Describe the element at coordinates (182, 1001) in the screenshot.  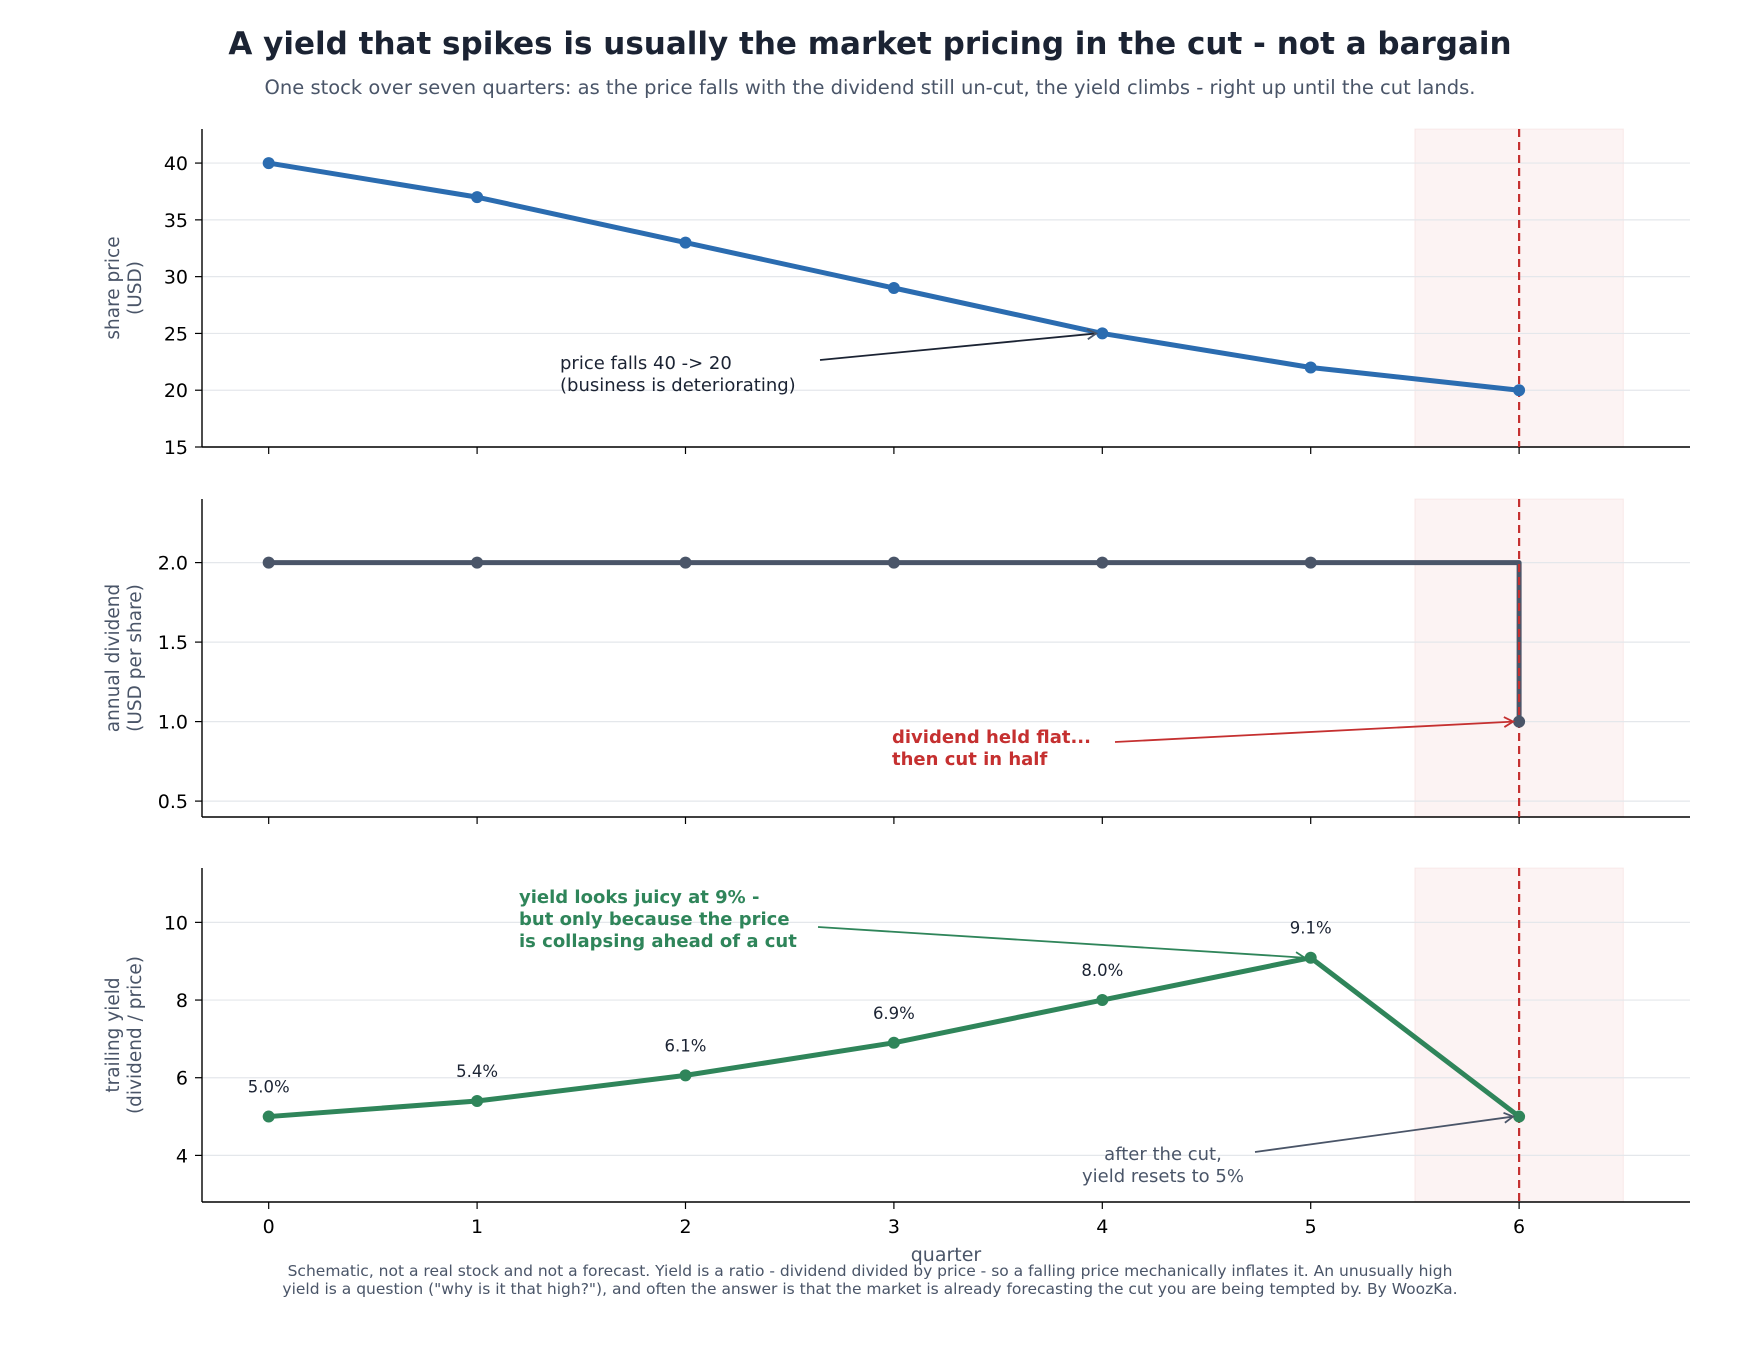
I see `y-tick-label: 8` at that location.